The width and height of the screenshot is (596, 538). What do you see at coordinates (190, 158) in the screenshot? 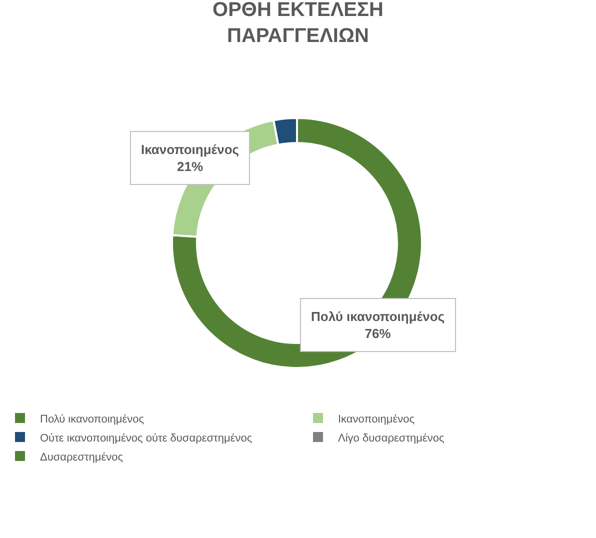
I see `data-label: Ικανοποιημένος 21%` at bounding box center [190, 158].